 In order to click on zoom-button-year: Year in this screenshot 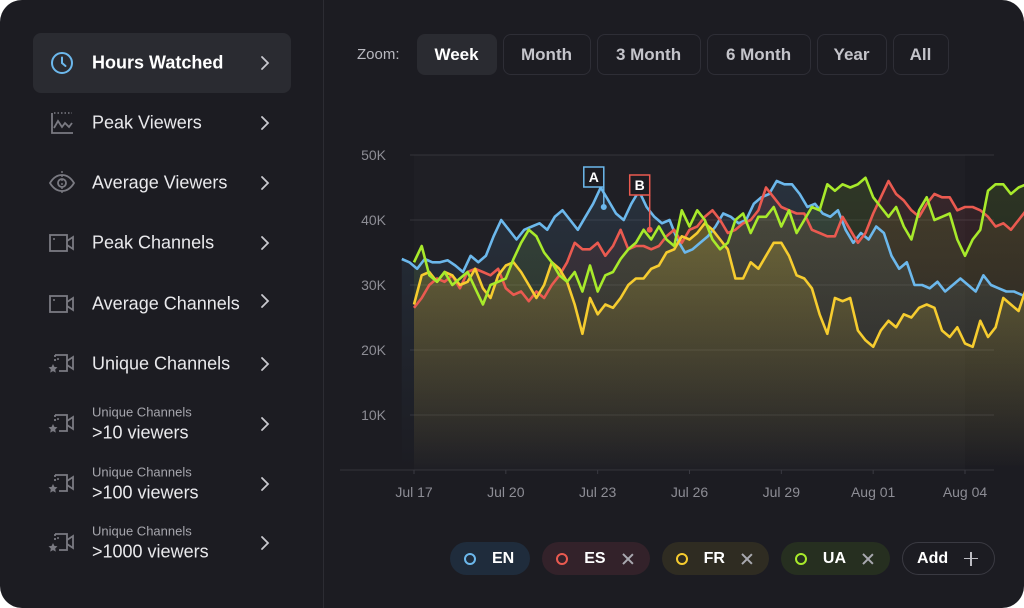, I will do `click(851, 54)`.